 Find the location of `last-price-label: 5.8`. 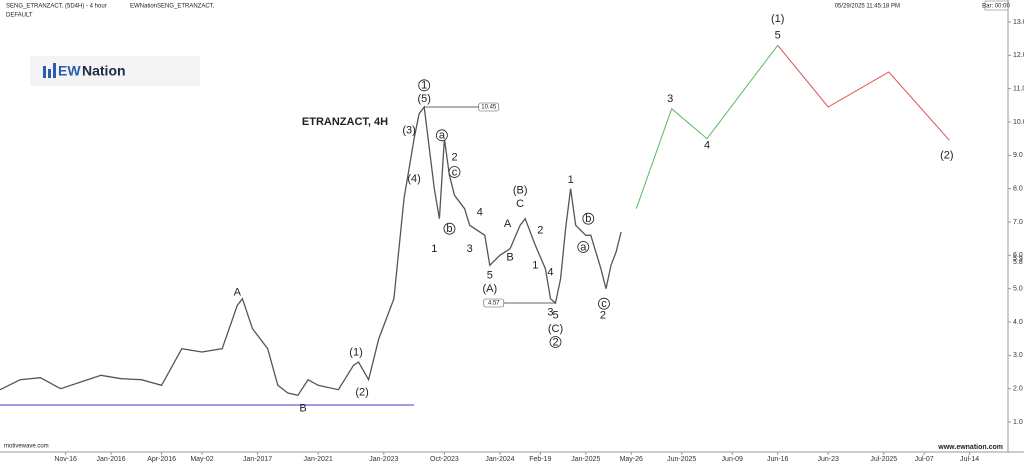

last-price-label: 5.8 is located at coordinates (1018, 262).